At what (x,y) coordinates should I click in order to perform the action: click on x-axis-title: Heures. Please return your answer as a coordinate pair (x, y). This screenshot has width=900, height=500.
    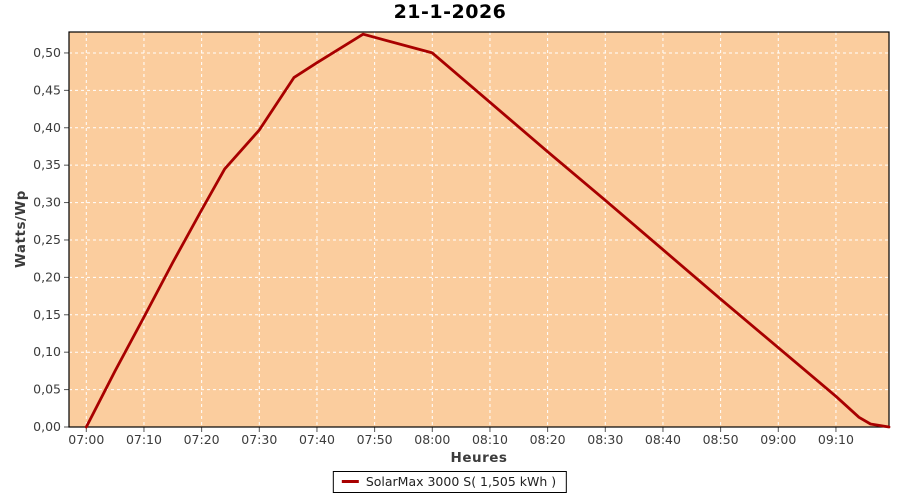
    Looking at the image, I should click on (479, 458).